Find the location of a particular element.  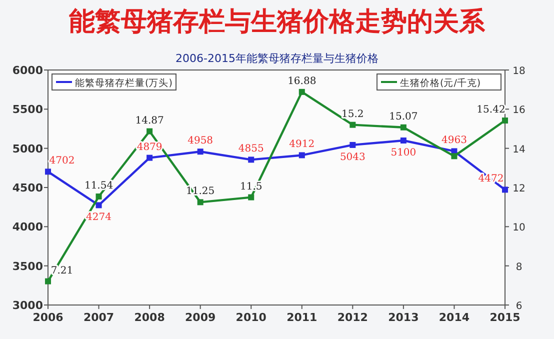

y-tick-label: 4000 is located at coordinates (28, 227).